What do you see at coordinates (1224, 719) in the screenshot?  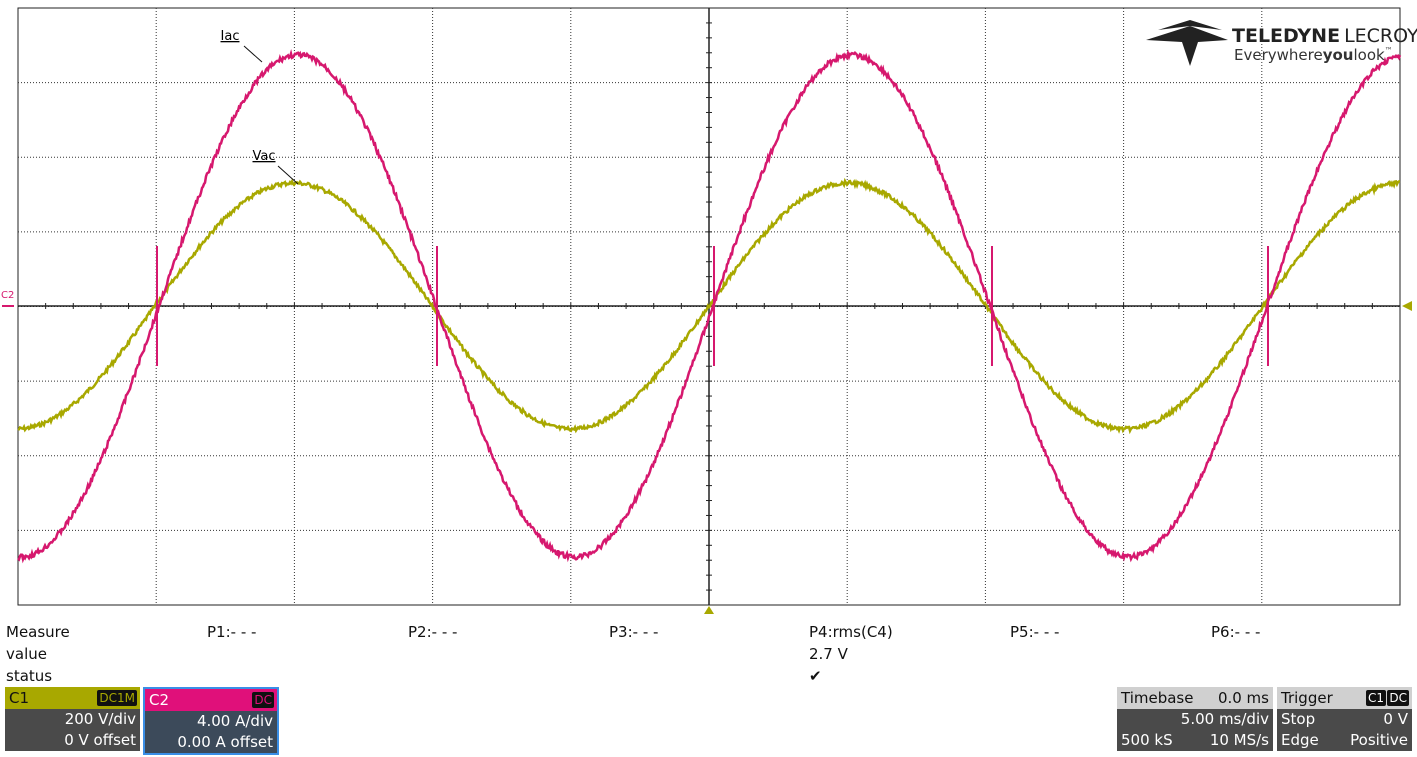 I see `timebase-scale: 5.00 ms/div` at bounding box center [1224, 719].